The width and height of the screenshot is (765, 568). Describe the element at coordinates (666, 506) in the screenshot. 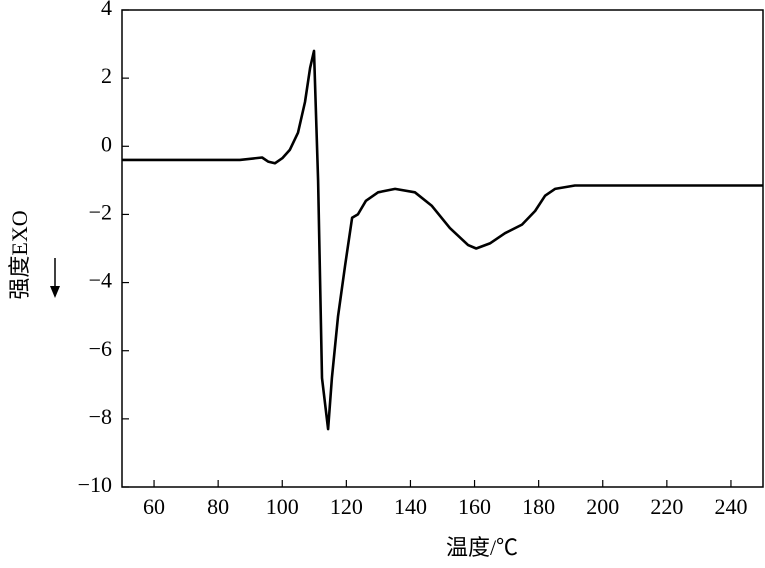

I see `x-tick-label: 220` at that location.